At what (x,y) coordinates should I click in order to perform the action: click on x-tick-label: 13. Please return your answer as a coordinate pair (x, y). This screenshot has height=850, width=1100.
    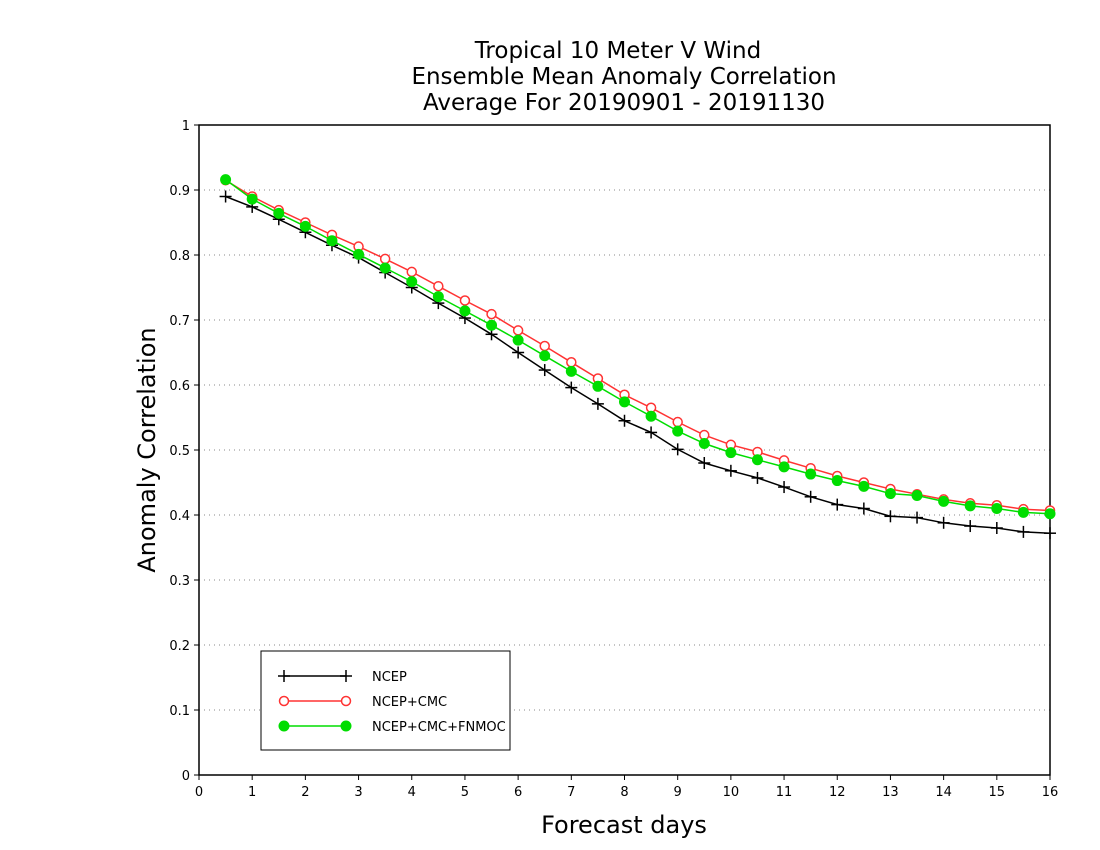
    Looking at the image, I should click on (890, 792).